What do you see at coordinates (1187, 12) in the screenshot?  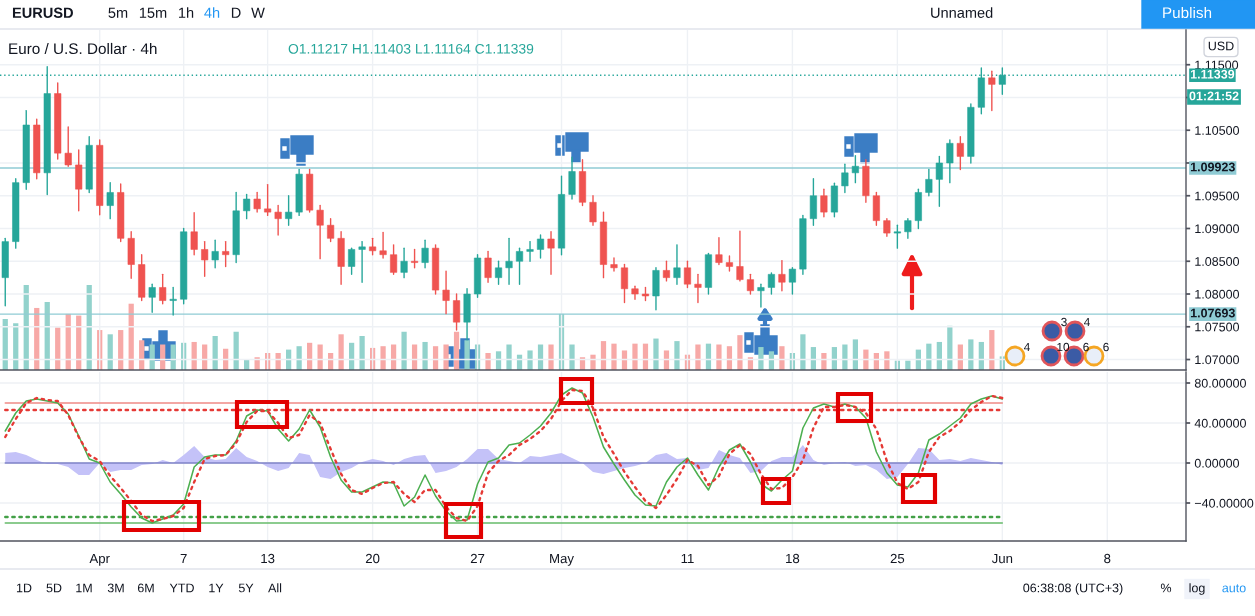 I see `text: Publish` at bounding box center [1187, 12].